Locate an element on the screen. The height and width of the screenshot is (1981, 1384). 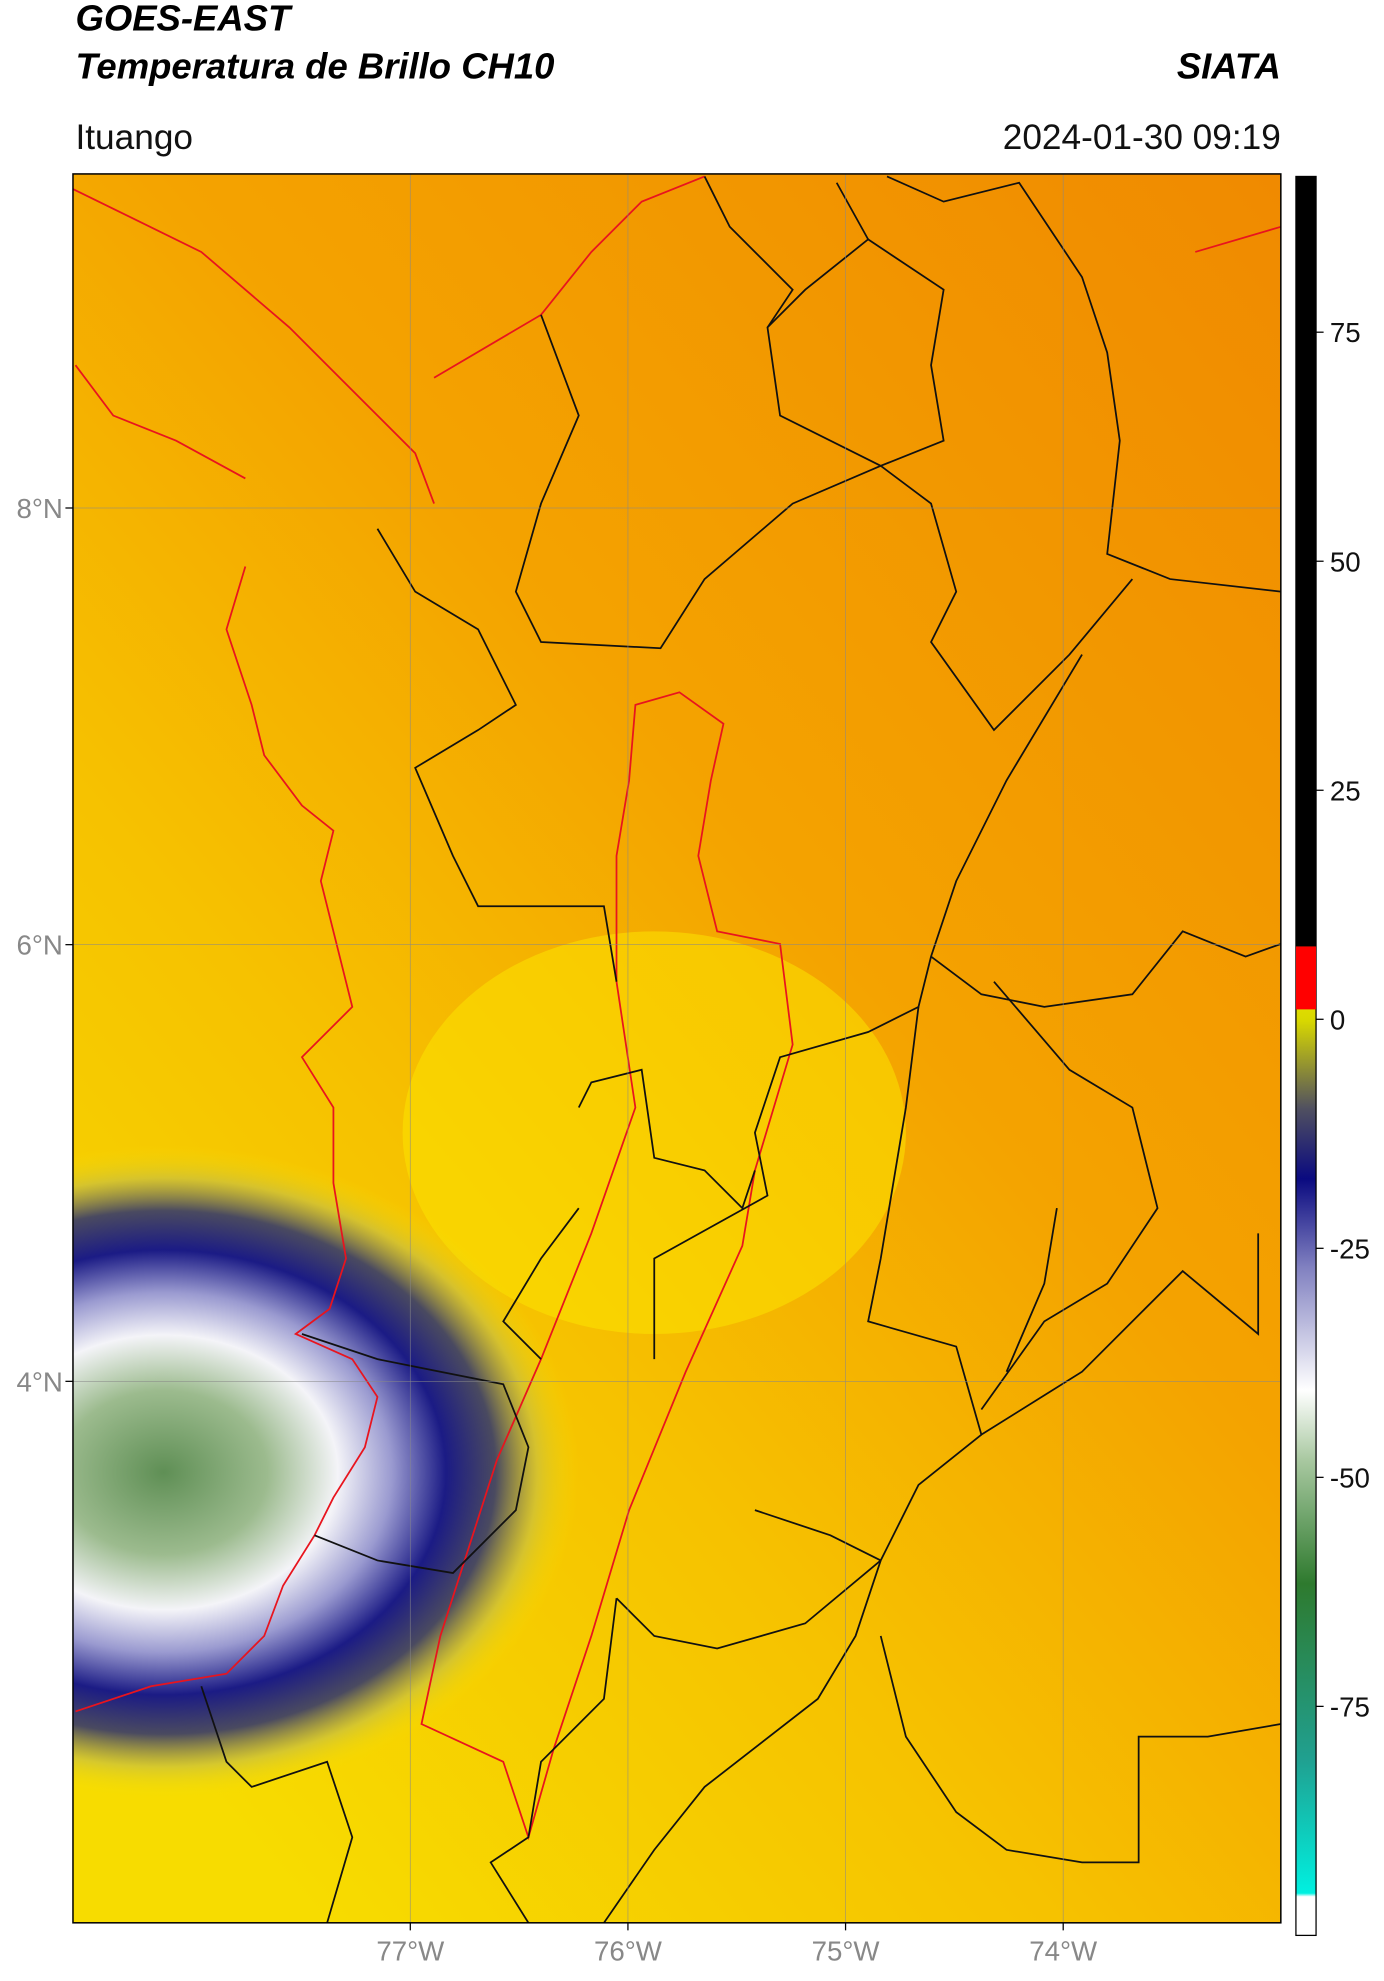
colorbar-tick-label: 50 is located at coordinates (1345, 561).